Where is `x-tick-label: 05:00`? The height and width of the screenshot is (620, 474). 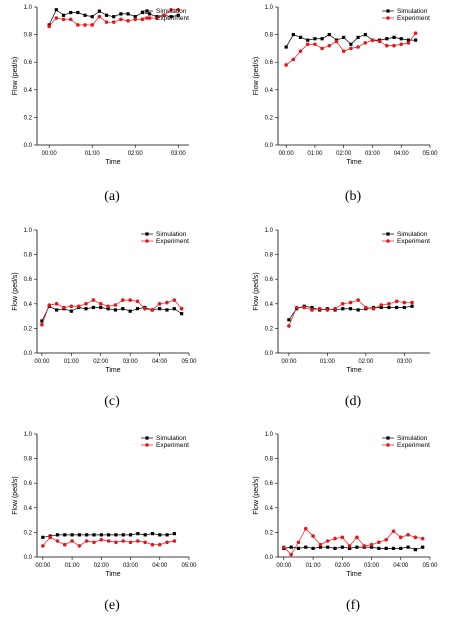 x-tick-label: 05:00 is located at coordinates (189, 566).